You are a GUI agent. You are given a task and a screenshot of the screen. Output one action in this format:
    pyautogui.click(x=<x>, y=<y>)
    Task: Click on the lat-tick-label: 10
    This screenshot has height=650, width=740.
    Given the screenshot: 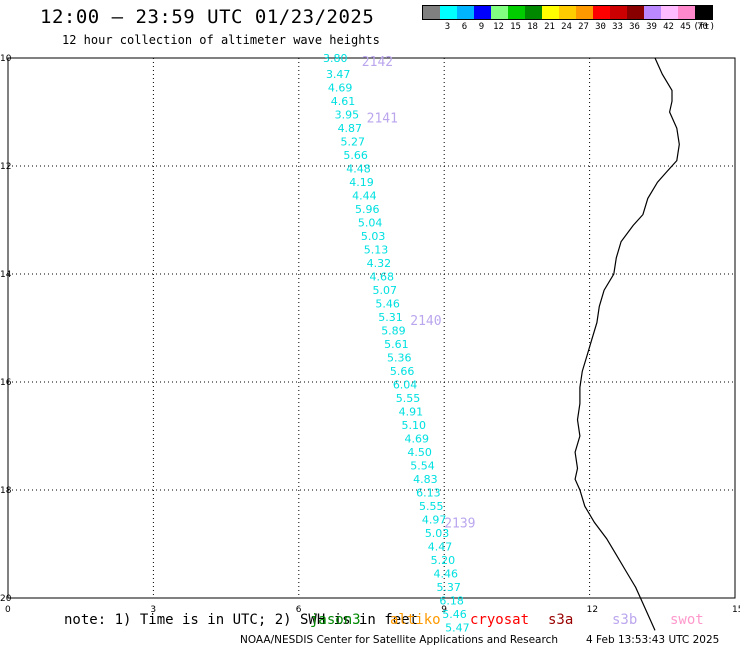 What is the action you would take?
    pyautogui.click(x=6, y=59)
    